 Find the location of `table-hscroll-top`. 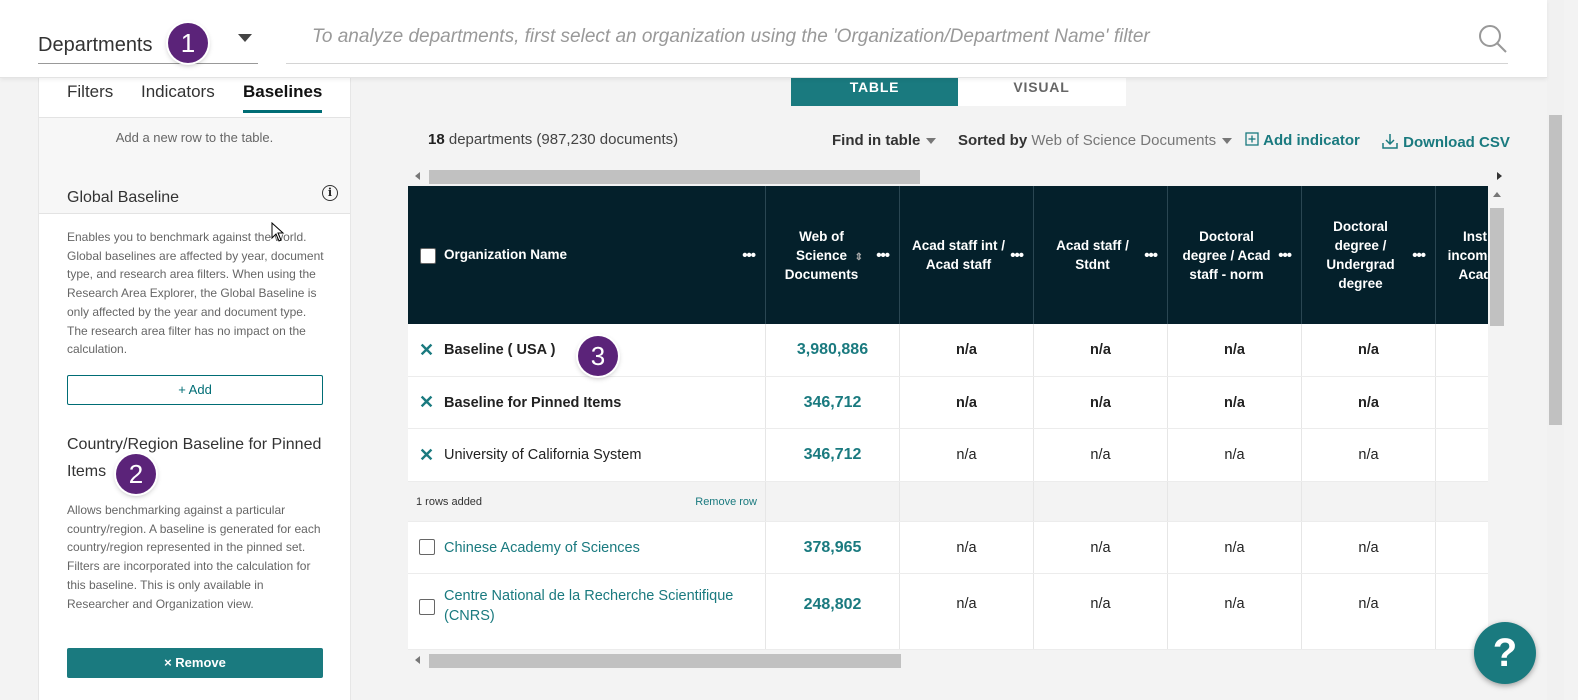

table-hscroll-top is located at coordinates (958, 176).